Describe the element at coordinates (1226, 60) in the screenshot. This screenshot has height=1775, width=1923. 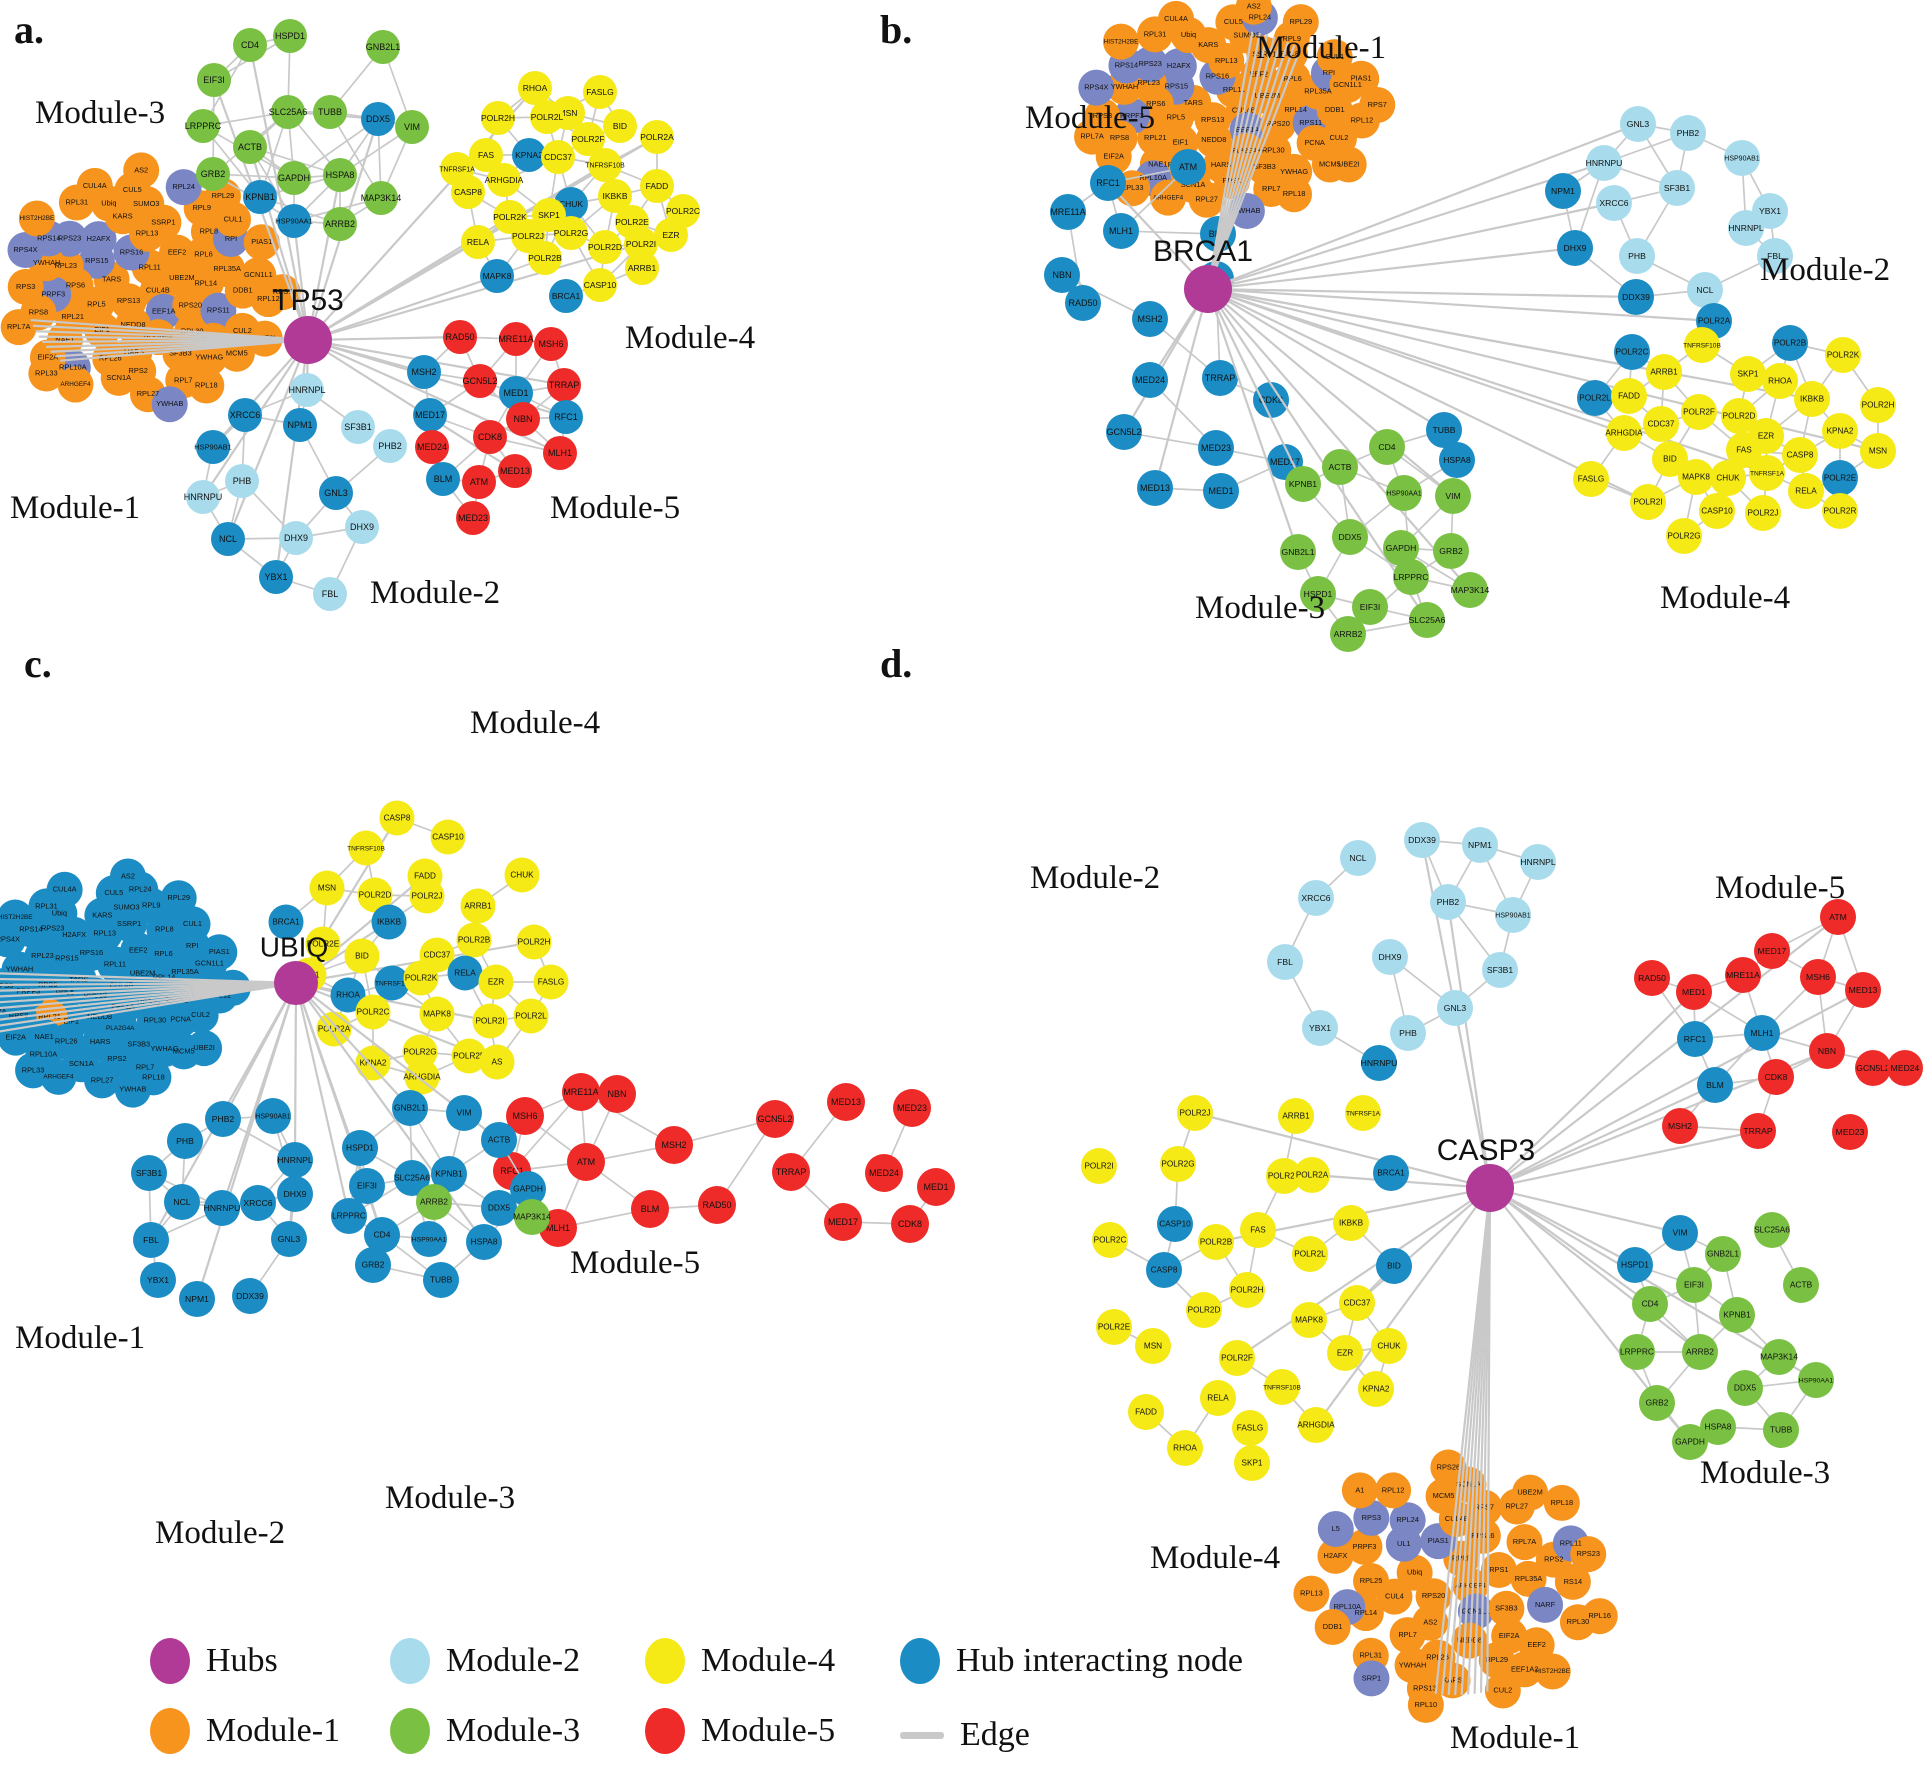
I see `node-RPL13` at that location.